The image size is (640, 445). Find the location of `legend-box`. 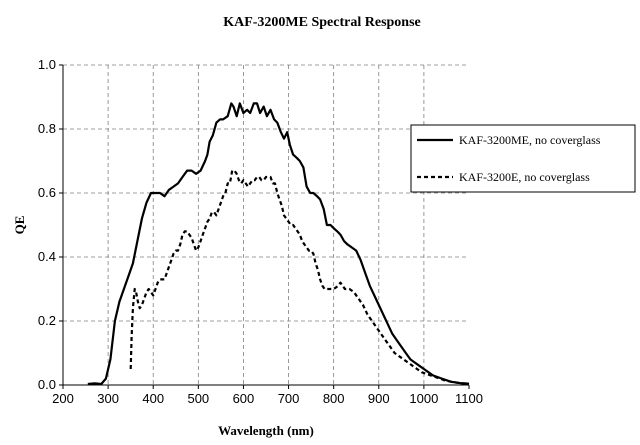

legend-box is located at coordinates (523, 158).